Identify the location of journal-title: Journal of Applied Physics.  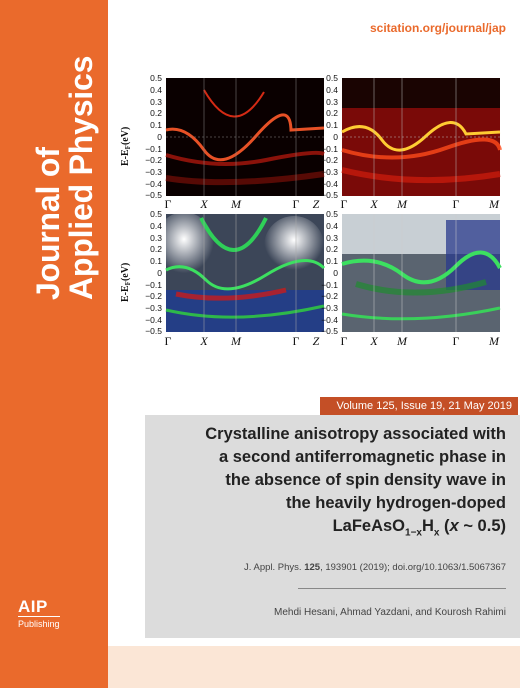
(64, 170).